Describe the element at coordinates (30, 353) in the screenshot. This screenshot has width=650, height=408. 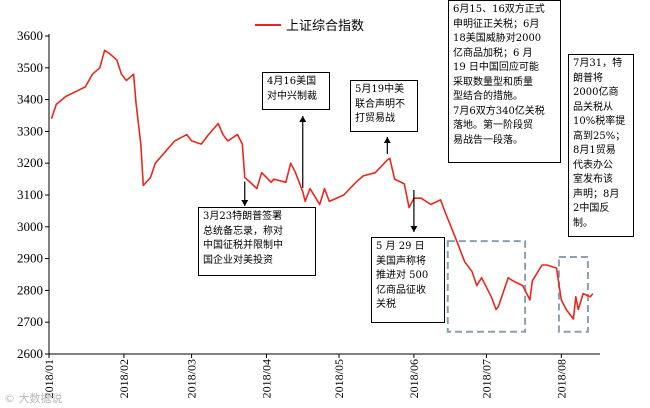
I see `y-tick-label: 2600` at that location.